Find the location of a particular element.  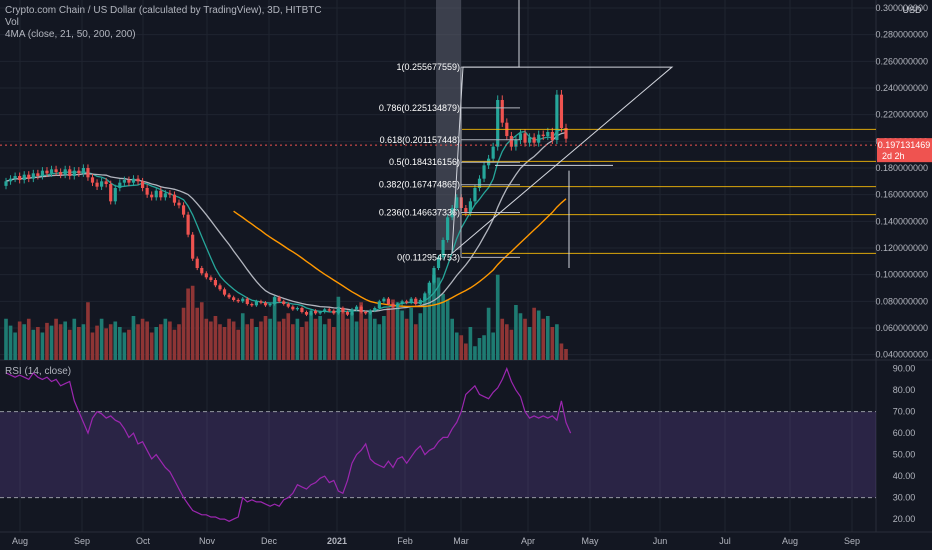

price-tick-label: 0.120000000 is located at coordinates (901, 248).